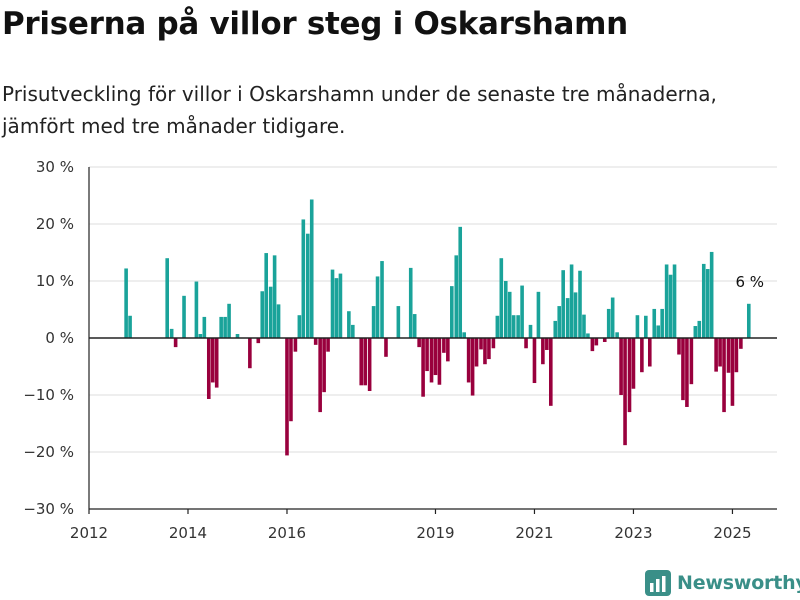 The width and height of the screenshot is (800, 600). What do you see at coordinates (48, 509) in the screenshot?
I see `y-tick-label: −30 %` at bounding box center [48, 509].